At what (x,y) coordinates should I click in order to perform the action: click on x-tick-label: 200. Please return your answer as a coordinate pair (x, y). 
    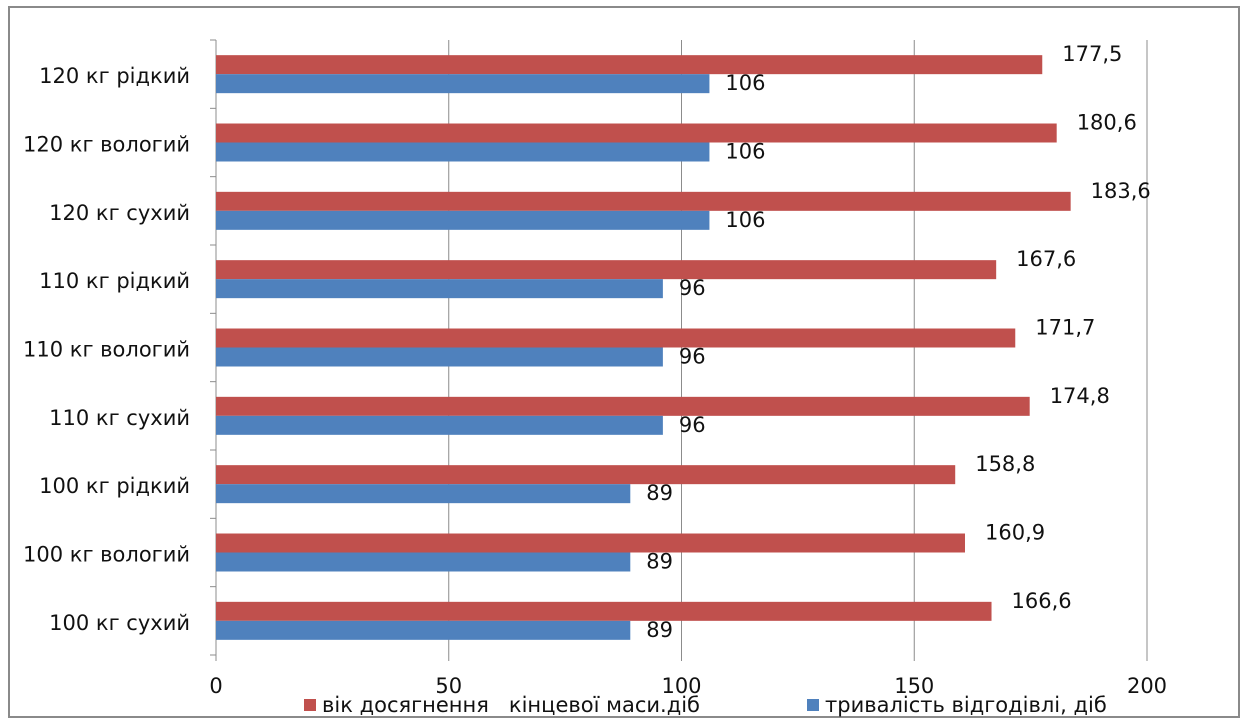
    Looking at the image, I should click on (1147, 686).